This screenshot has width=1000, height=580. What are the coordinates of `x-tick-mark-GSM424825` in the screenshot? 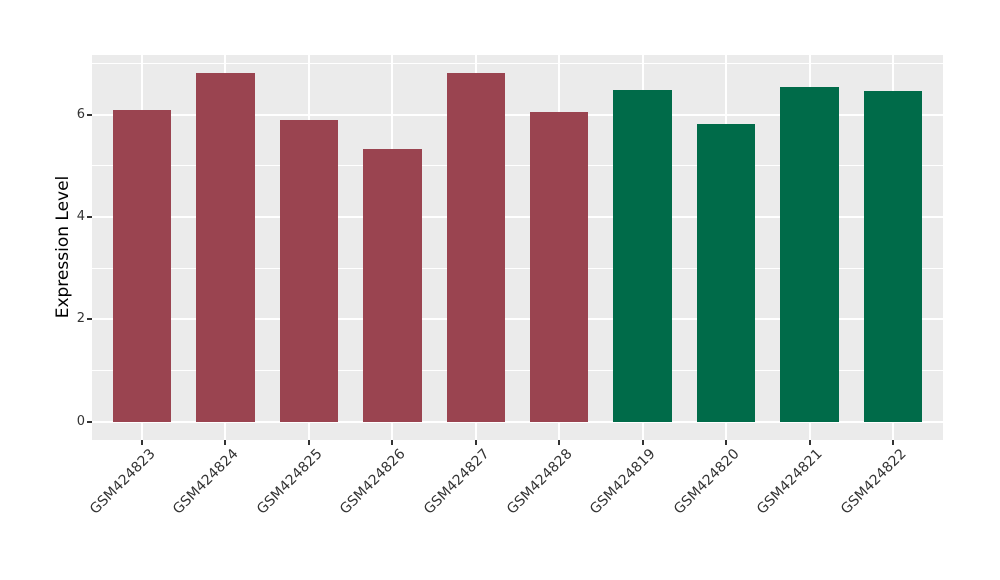 It's located at (308, 442).